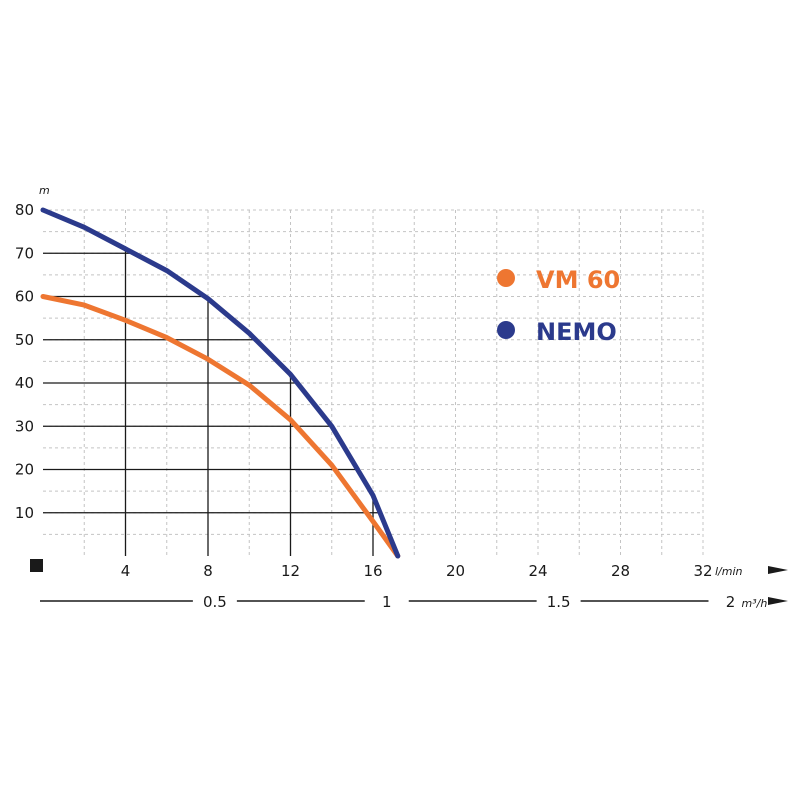 This screenshot has width=800, height=800. Describe the element at coordinates (537, 571) in the screenshot. I see `x-tick-label: 24` at that location.